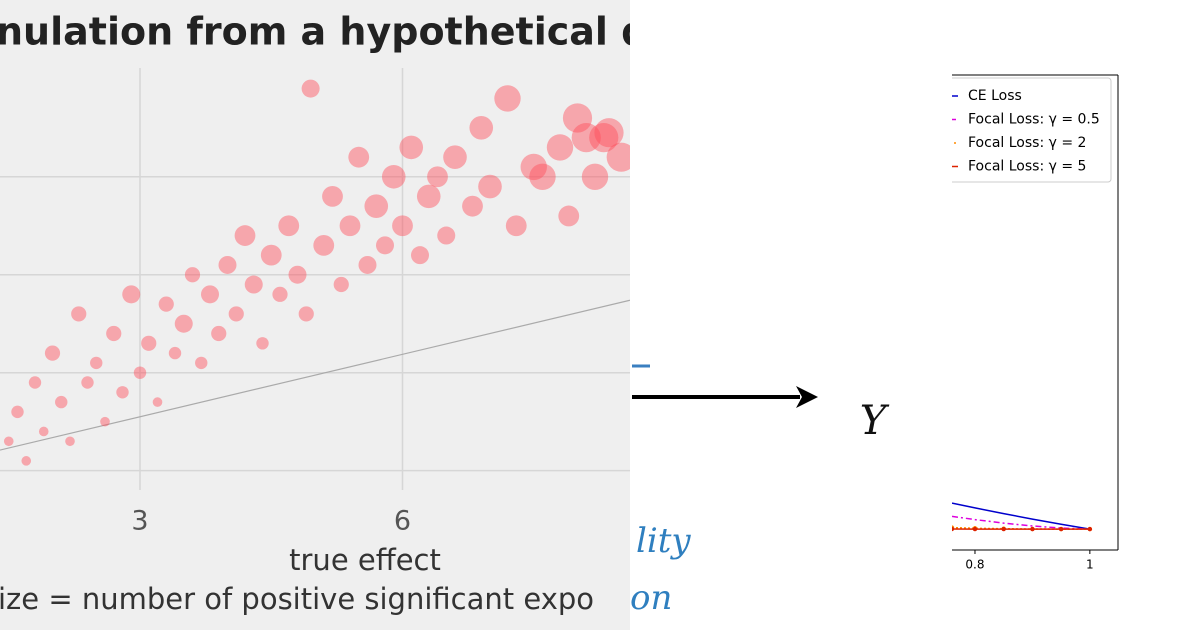 The width and height of the screenshot is (1200, 630). What do you see at coordinates (1027, 167) in the screenshot?
I see `legend-label: Focal Loss: γ = 5` at bounding box center [1027, 167].